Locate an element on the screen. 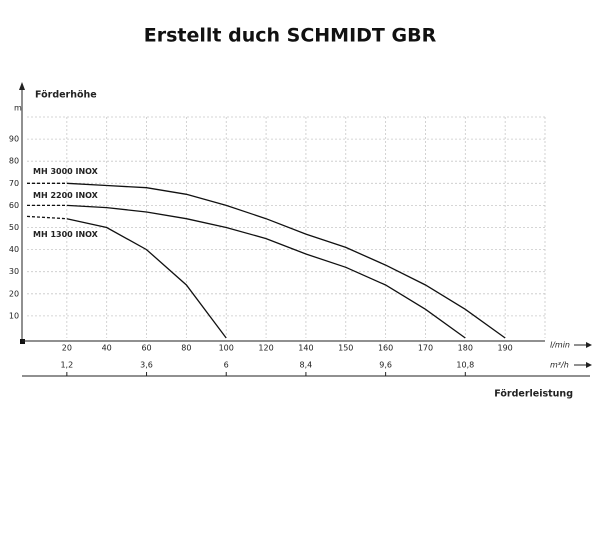  x-tick-label: 80 is located at coordinates (186, 348).